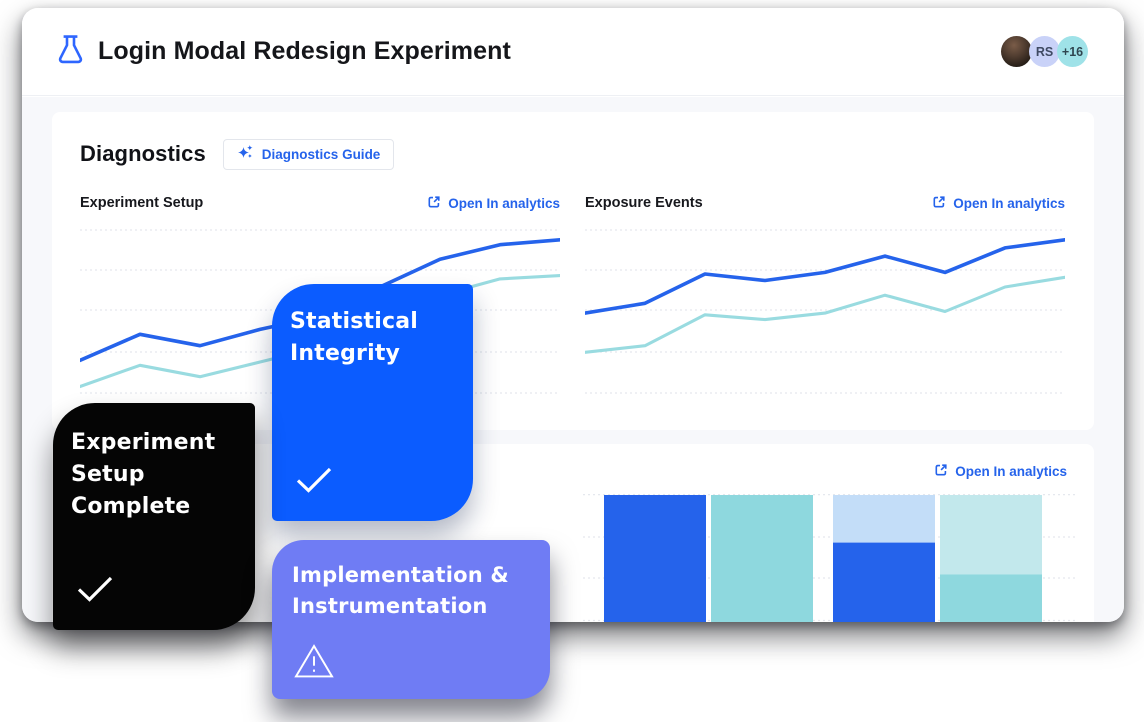  Describe the element at coordinates (830, 558) in the screenshot. I see `assignment-bar-chart` at that location.